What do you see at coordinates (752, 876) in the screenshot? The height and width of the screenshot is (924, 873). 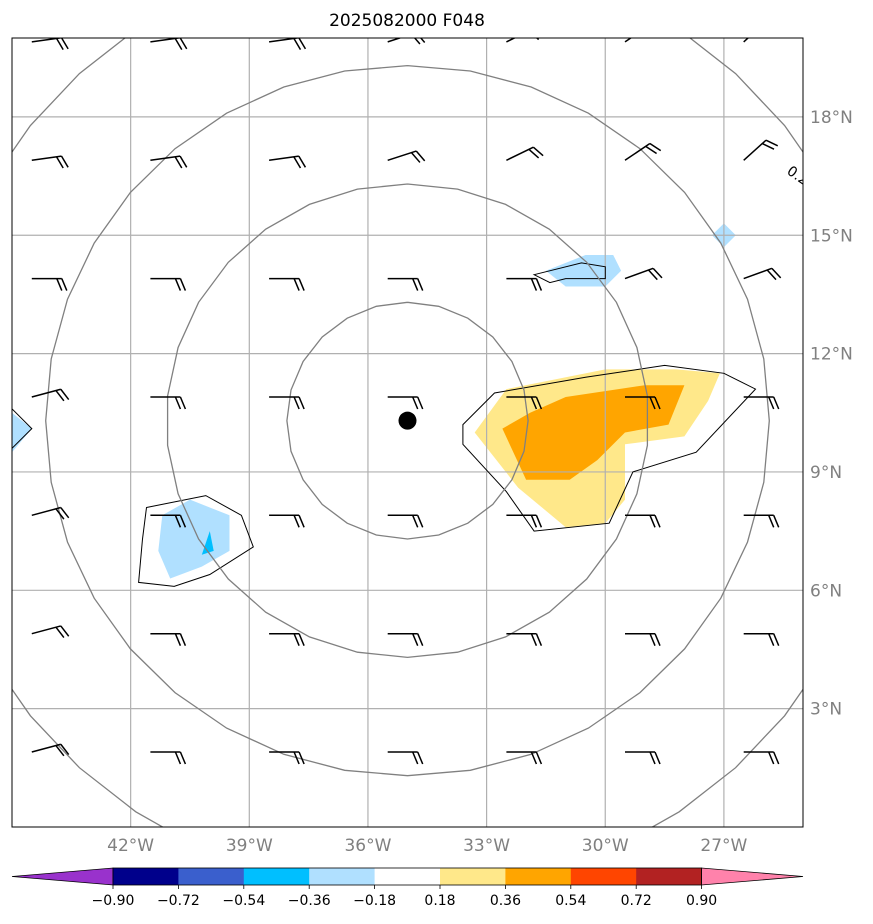 I see `colorbar-extend-max` at bounding box center [752, 876].